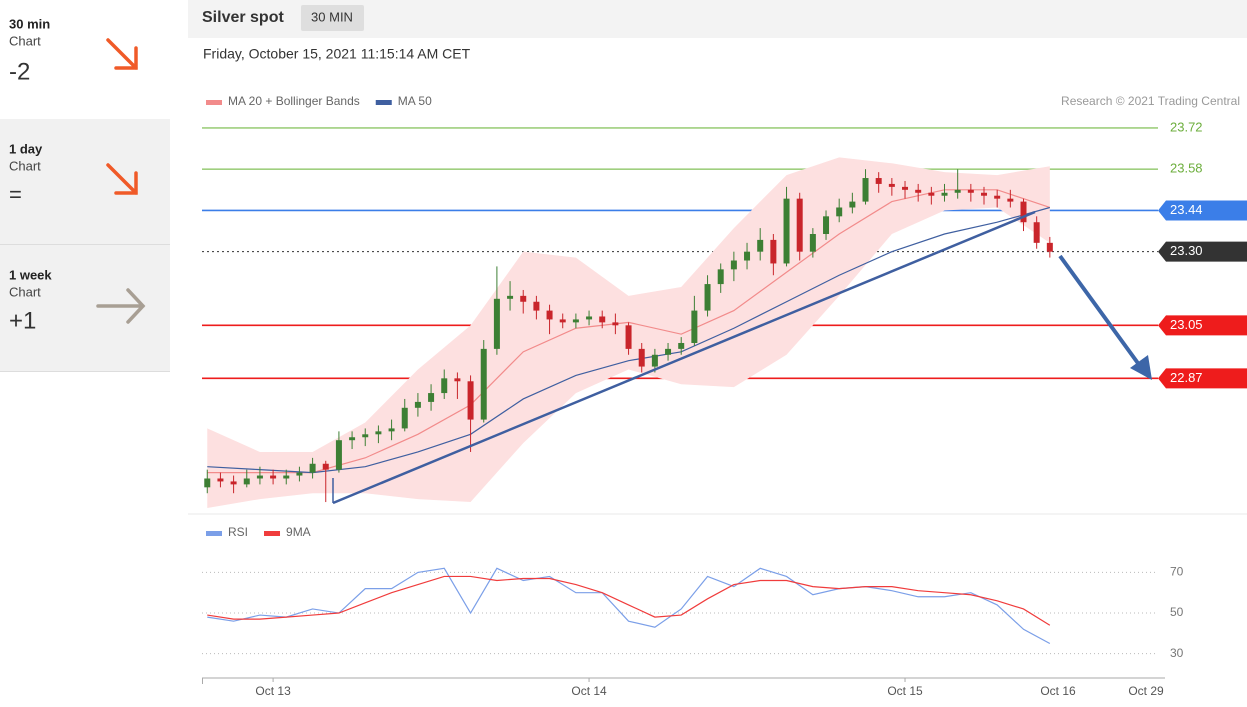 The width and height of the screenshot is (1247, 707). I want to click on period: 1 day, so click(26, 148).